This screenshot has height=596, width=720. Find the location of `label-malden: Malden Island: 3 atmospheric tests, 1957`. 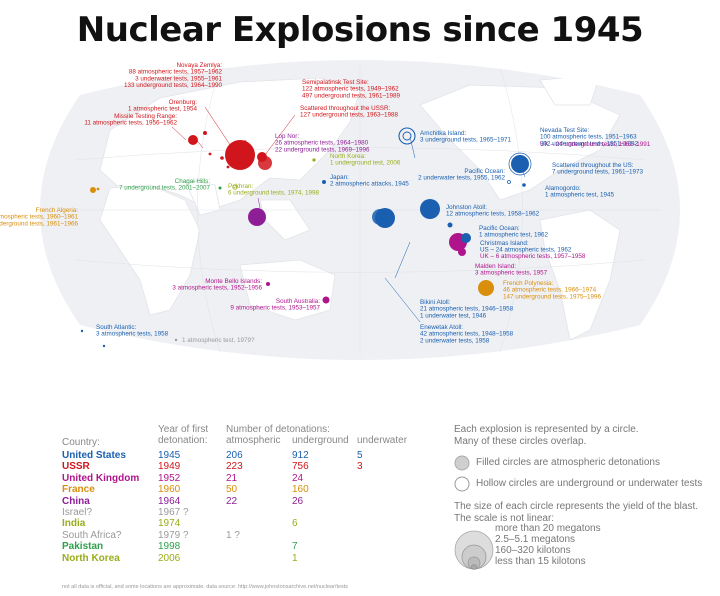

label-malden: Malden Island: 3 atmospheric tests, 1957 is located at coordinates (511, 270).